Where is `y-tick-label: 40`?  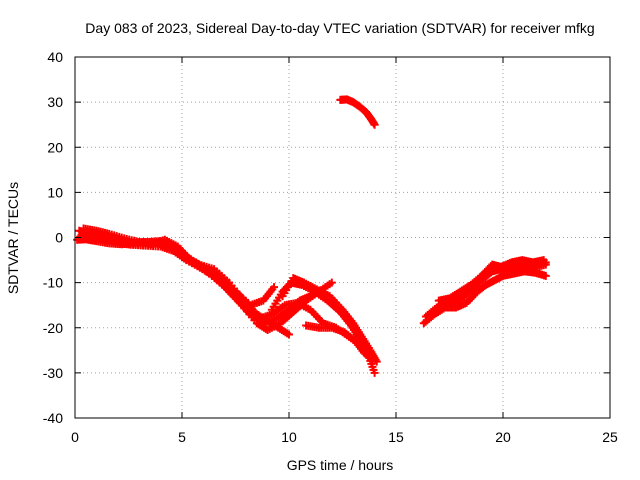
y-tick-label: 40 is located at coordinates (55, 57).